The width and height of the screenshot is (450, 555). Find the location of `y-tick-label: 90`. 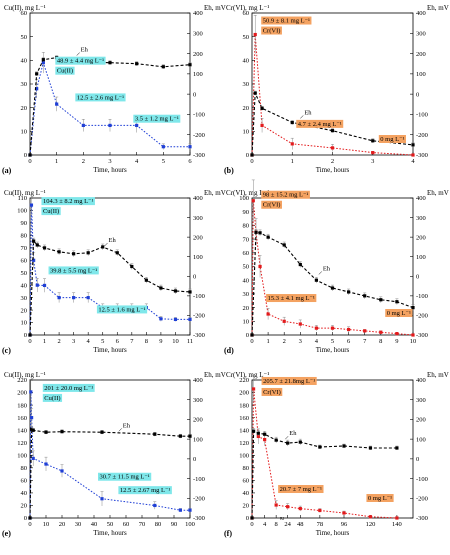

y-tick-label: 90 is located at coordinates (246, 212).